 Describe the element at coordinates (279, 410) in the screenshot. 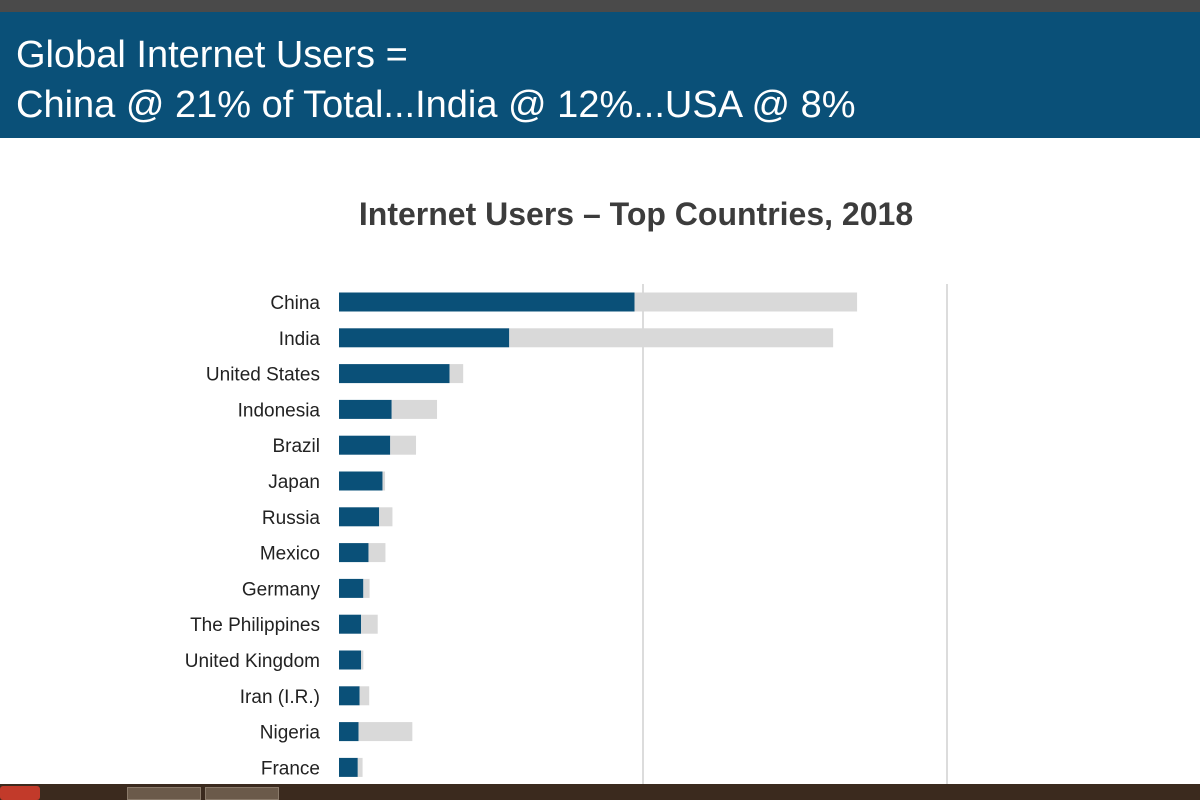

I see `category-label-indonesia: Indonesia` at that location.